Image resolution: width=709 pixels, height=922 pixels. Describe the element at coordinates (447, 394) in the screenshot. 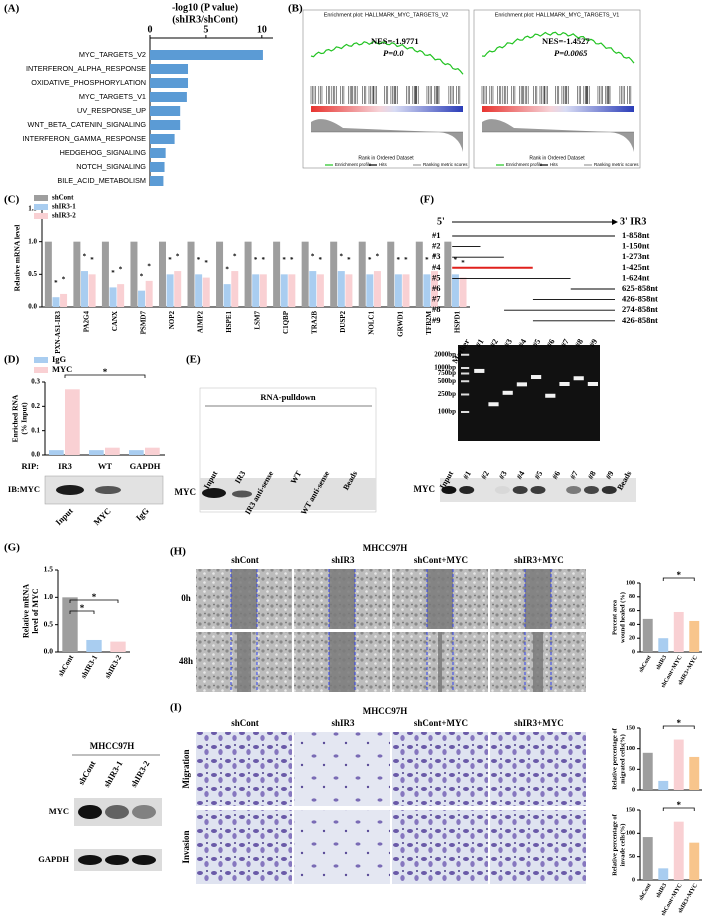

I see `size-label: 250bp` at that location.